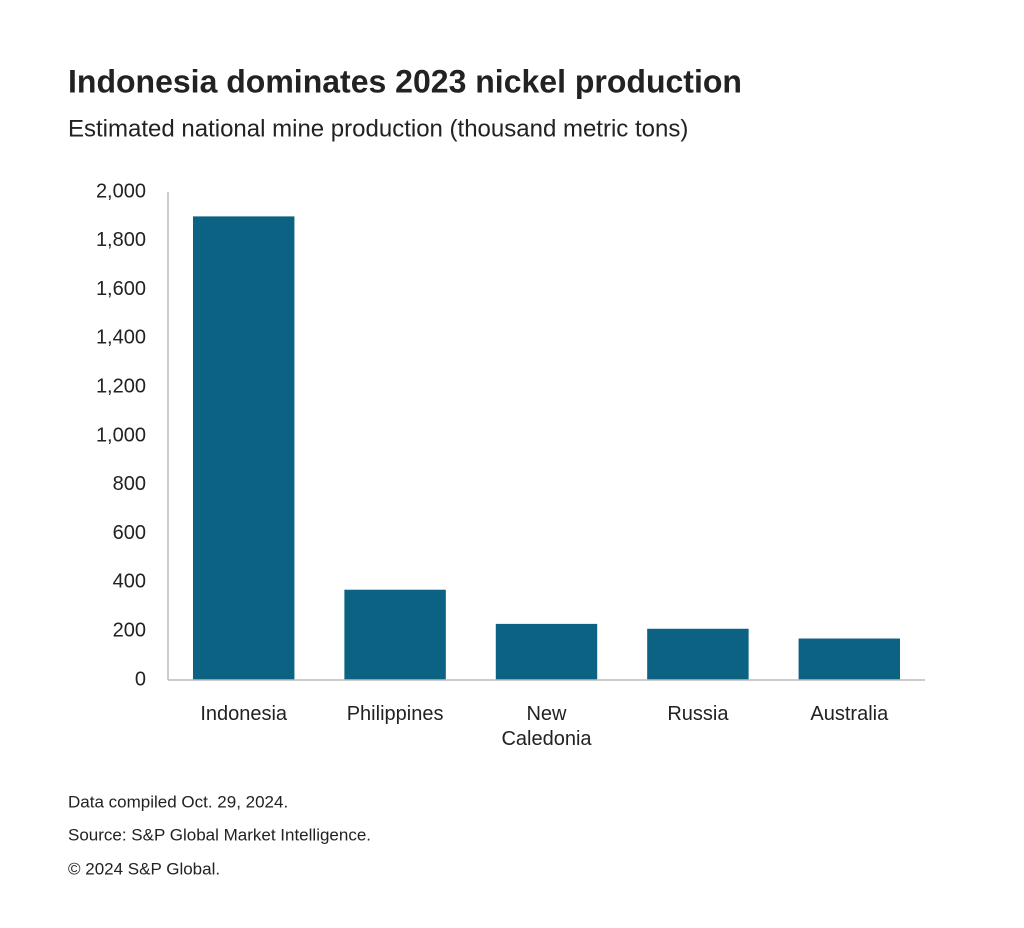  What do you see at coordinates (546, 726) in the screenshot?
I see `x-tick-label: New Caledonia` at bounding box center [546, 726].